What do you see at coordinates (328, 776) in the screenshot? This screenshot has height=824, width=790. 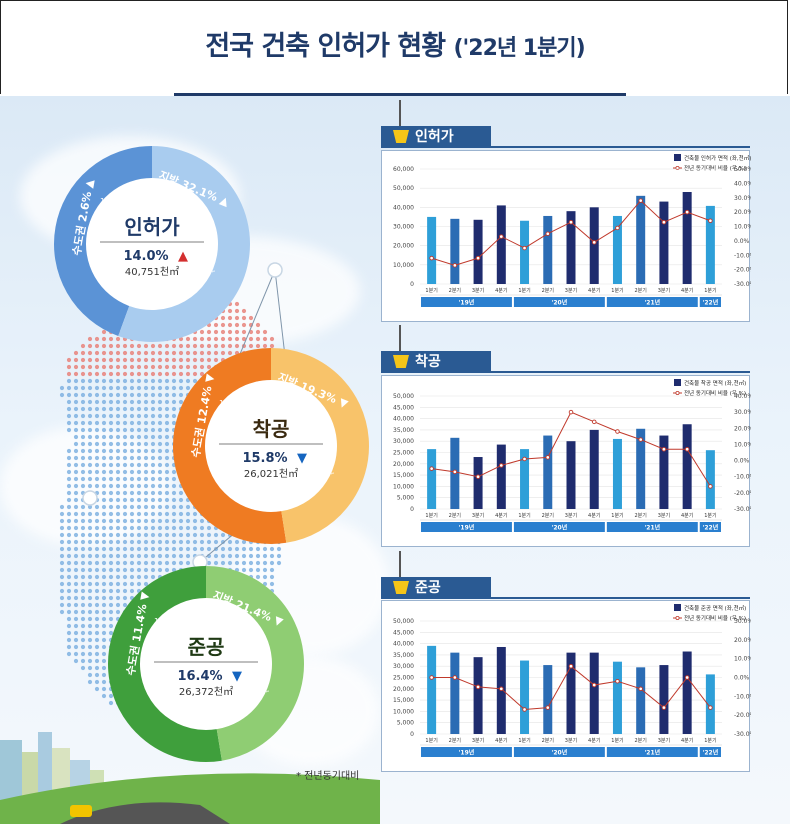 I see `footnote: * 전년동기대비` at bounding box center [328, 776].